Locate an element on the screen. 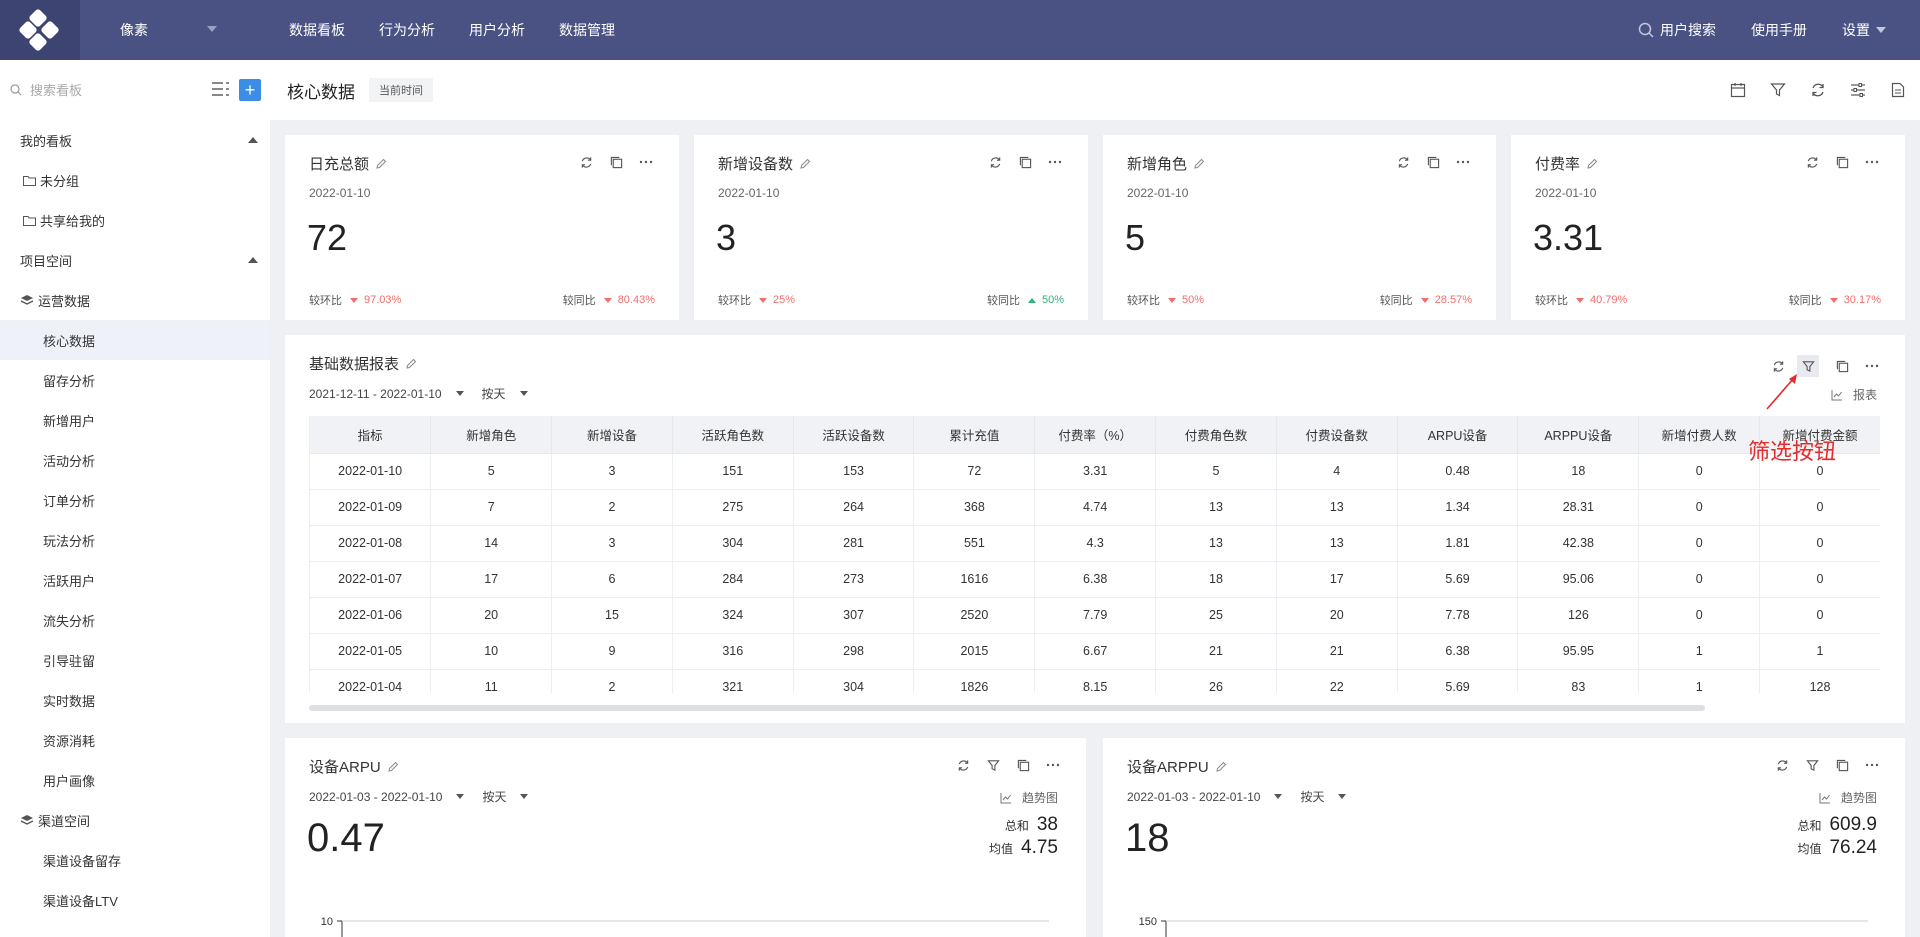 This screenshot has height=937, width=1920. col-header: 付费角色数 is located at coordinates (1216, 435).